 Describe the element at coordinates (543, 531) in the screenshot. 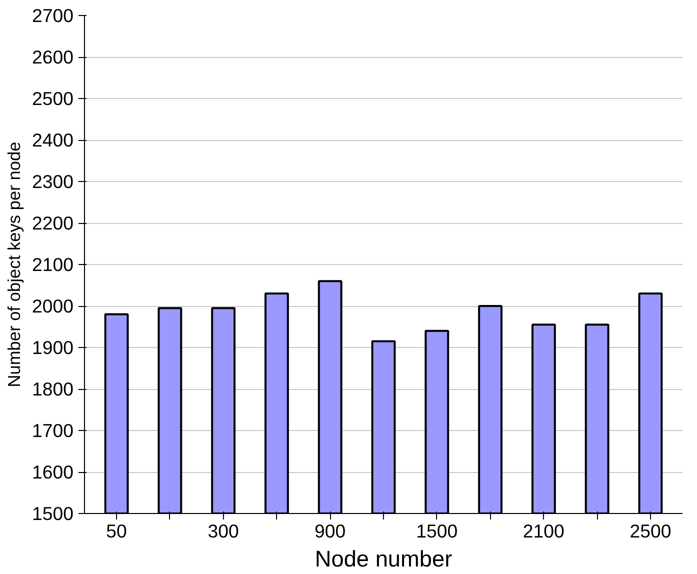

I see `x-tick-label: 2100` at that location.